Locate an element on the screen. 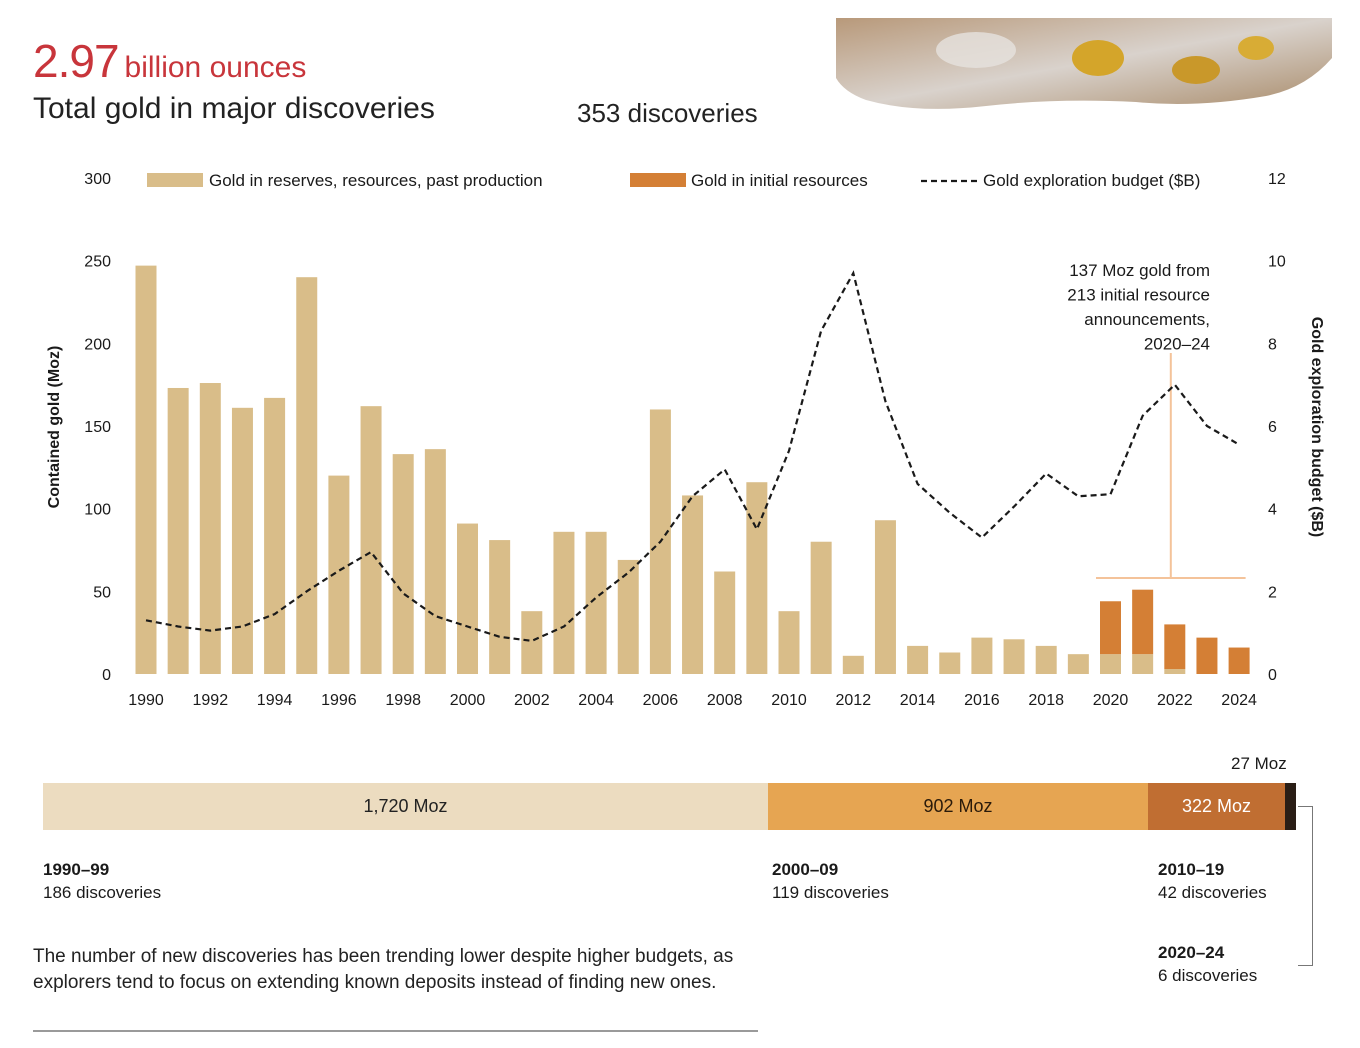 The width and height of the screenshot is (1360, 1048). decade-period: 2010–19 is located at coordinates (1191, 869).